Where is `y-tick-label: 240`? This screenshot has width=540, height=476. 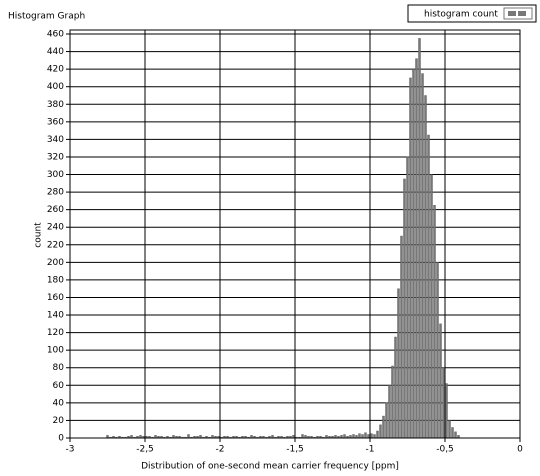 y-tick-label: 240 is located at coordinates (55, 228).